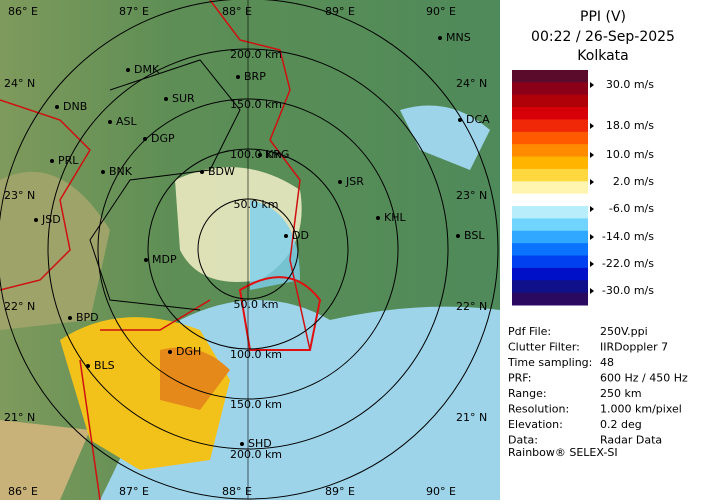 The image size is (706, 504). What do you see at coordinates (51, 219) in the screenshot?
I see `city-label: JSD` at bounding box center [51, 219].